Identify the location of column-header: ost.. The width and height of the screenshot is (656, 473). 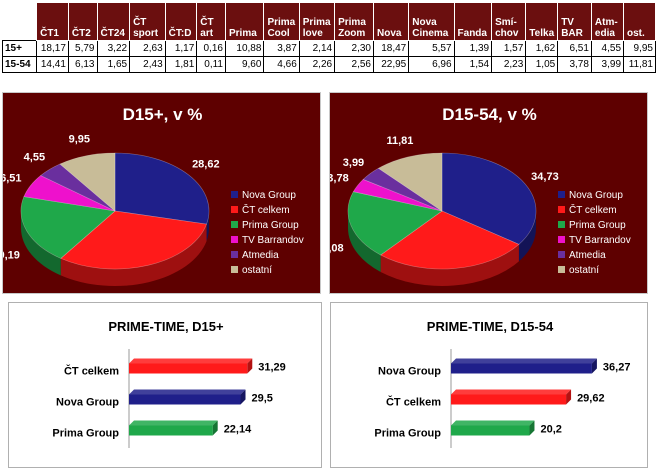
(639, 21).